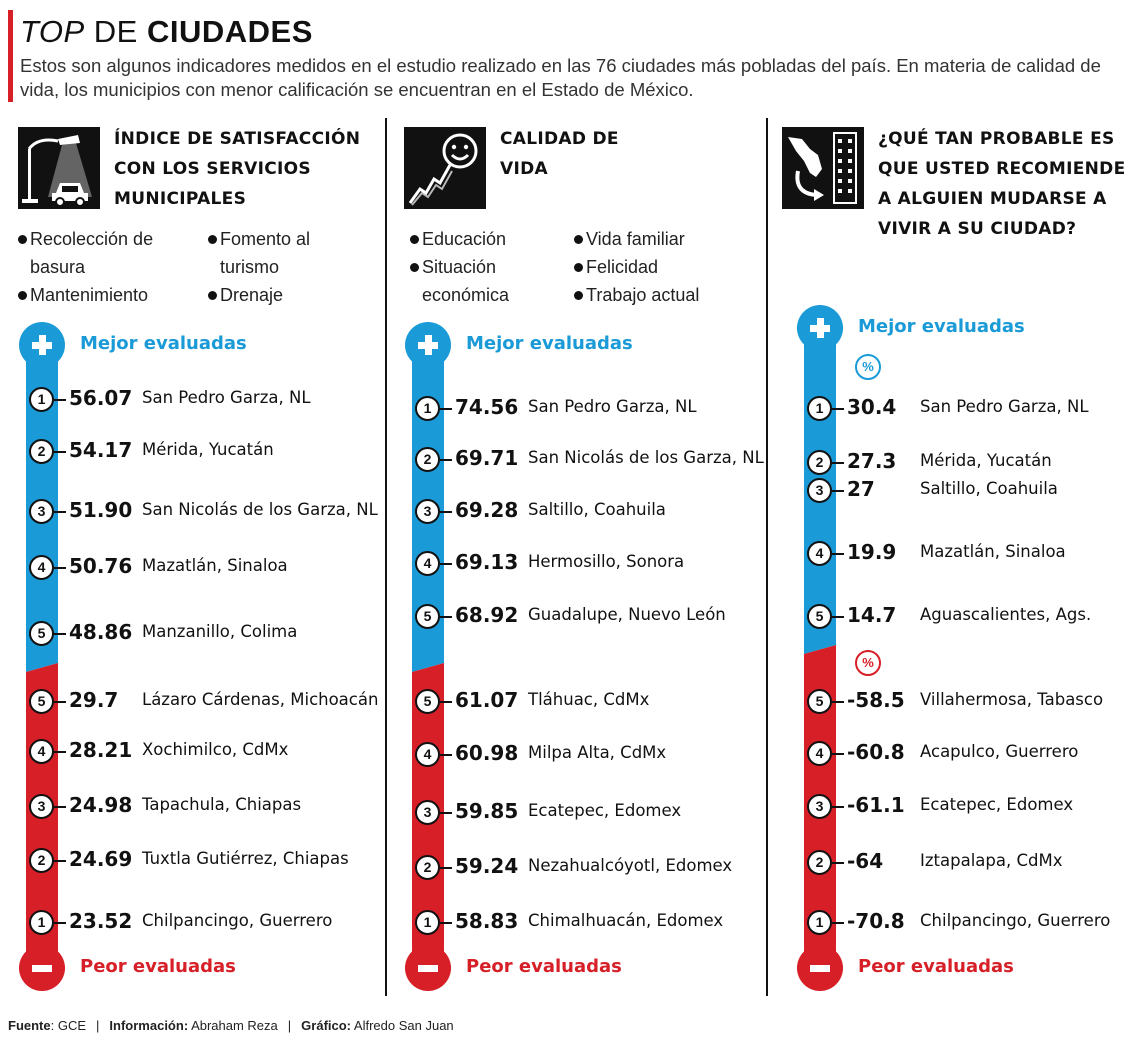 The width and height of the screenshot is (1146, 1042). What do you see at coordinates (1012, 699) in the screenshot?
I see `city-label: Villahermosa, Tabasco` at bounding box center [1012, 699].